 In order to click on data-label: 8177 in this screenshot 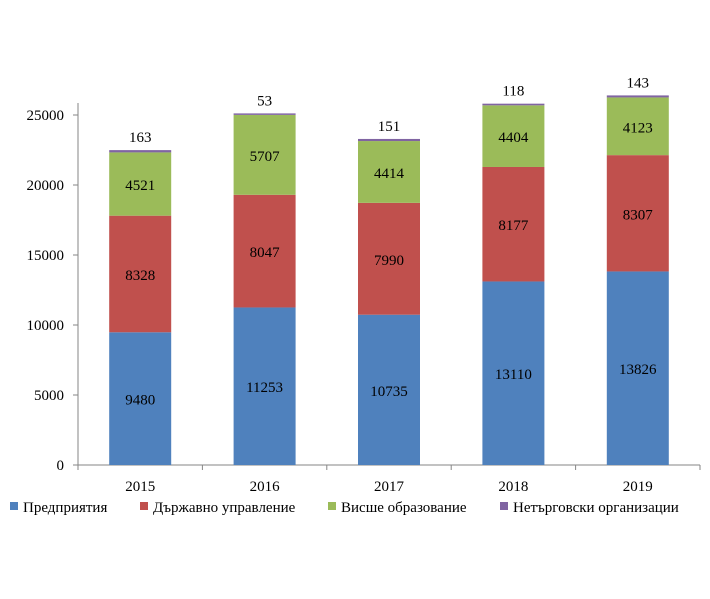, I will do `click(513, 226)`.